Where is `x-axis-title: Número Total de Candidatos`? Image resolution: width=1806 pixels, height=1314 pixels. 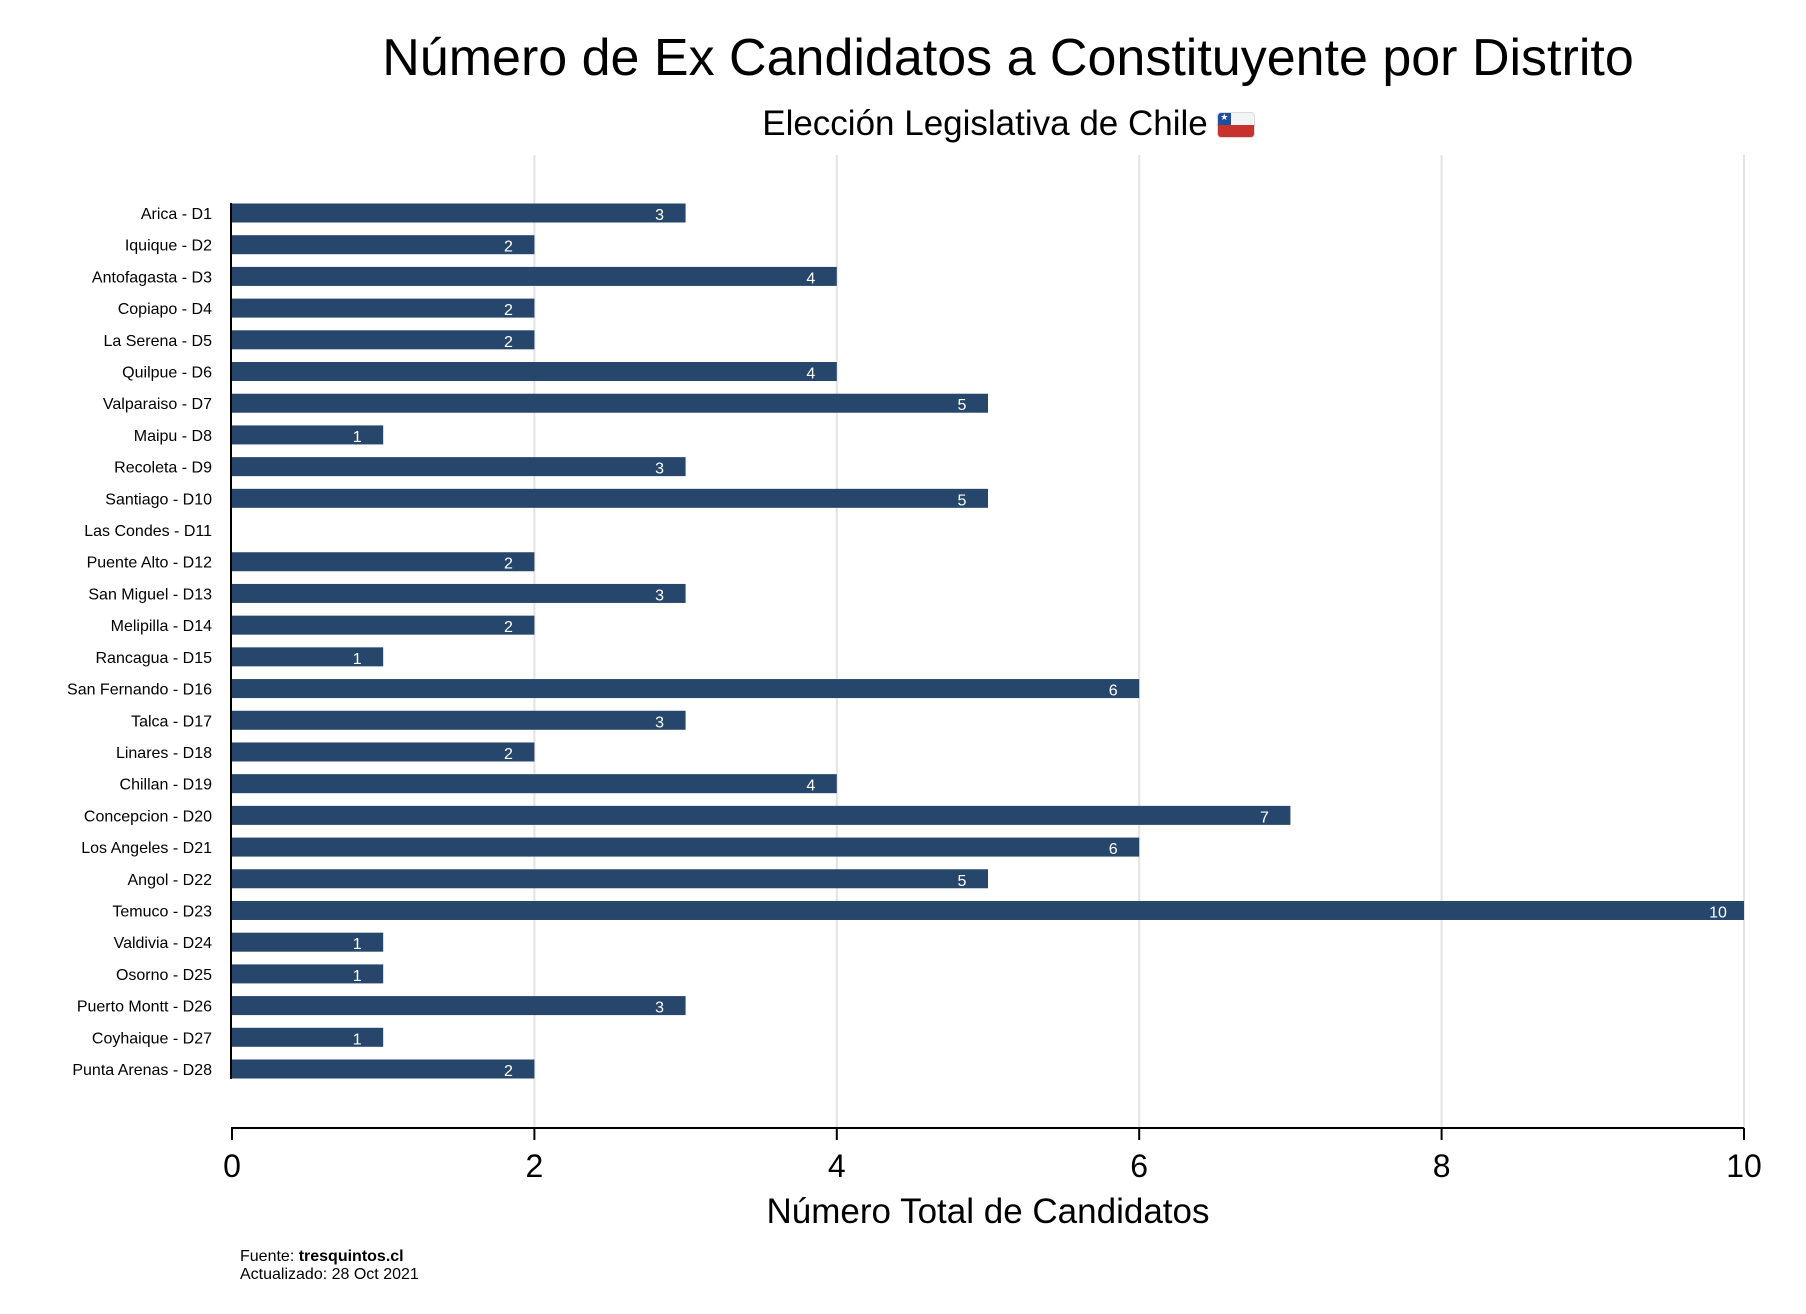 x-axis-title: Número Total de Candidatos is located at coordinates (988, 1211).